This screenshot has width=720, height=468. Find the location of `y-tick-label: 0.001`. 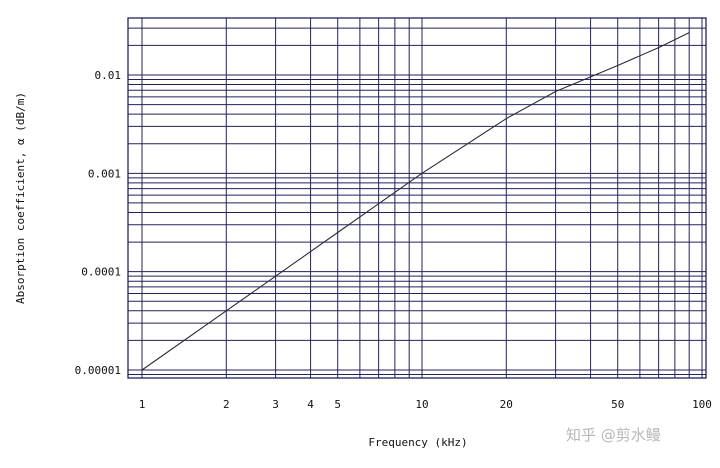

y-tick-label: 0.001 is located at coordinates (104, 173).